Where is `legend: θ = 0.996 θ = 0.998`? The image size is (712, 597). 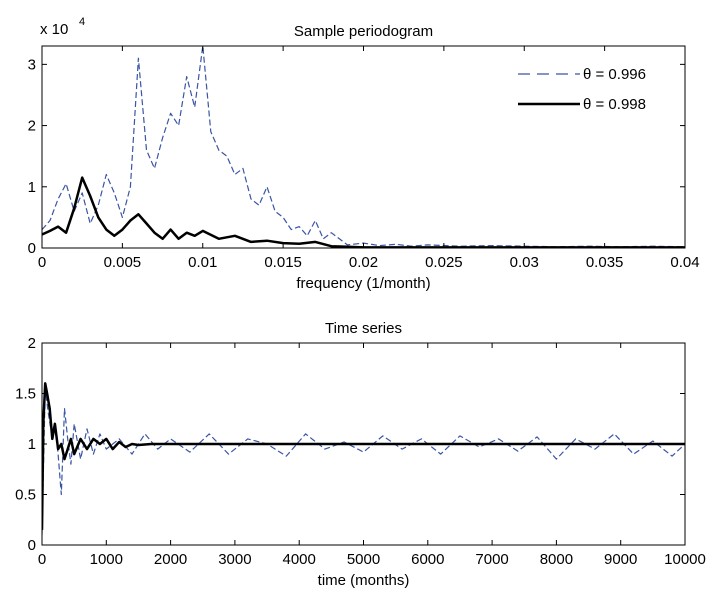
legend: θ = 0.996 θ = 0.998 is located at coordinates (582, 89).